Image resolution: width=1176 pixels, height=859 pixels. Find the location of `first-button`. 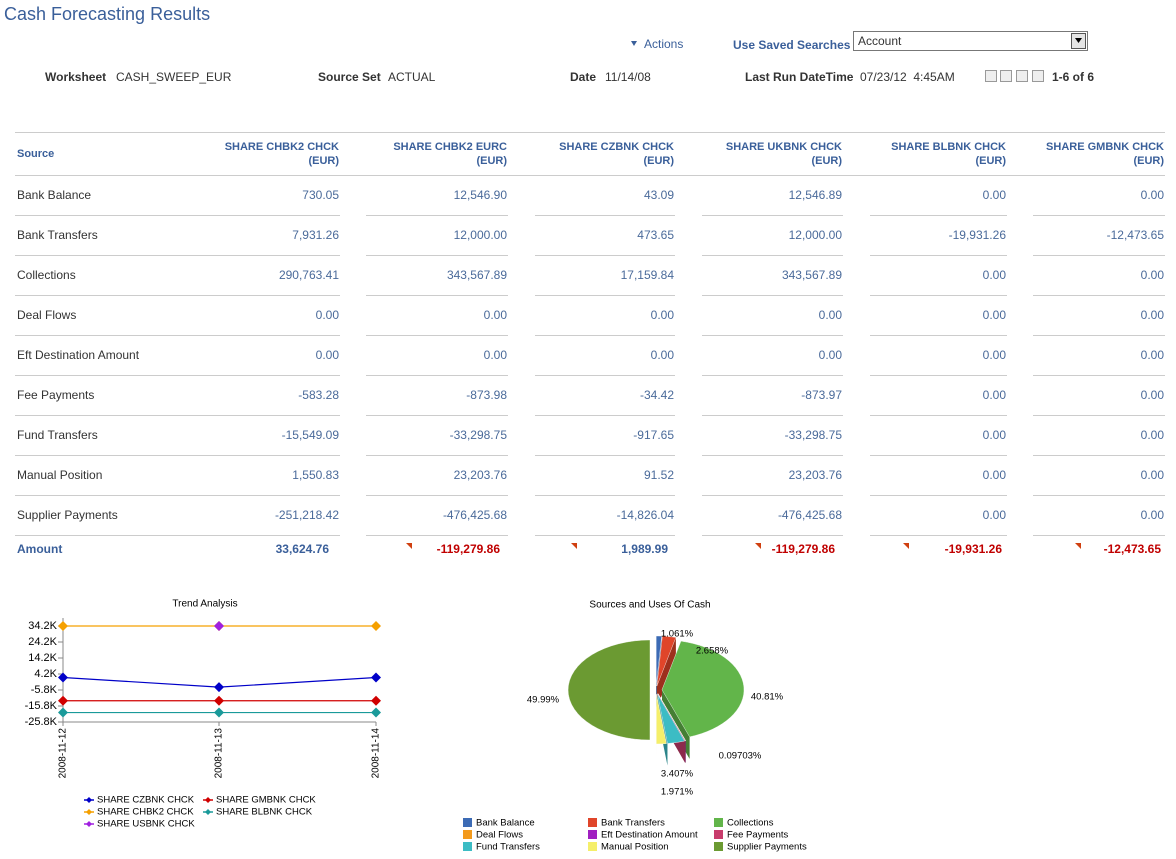

first-button is located at coordinates (991, 76).